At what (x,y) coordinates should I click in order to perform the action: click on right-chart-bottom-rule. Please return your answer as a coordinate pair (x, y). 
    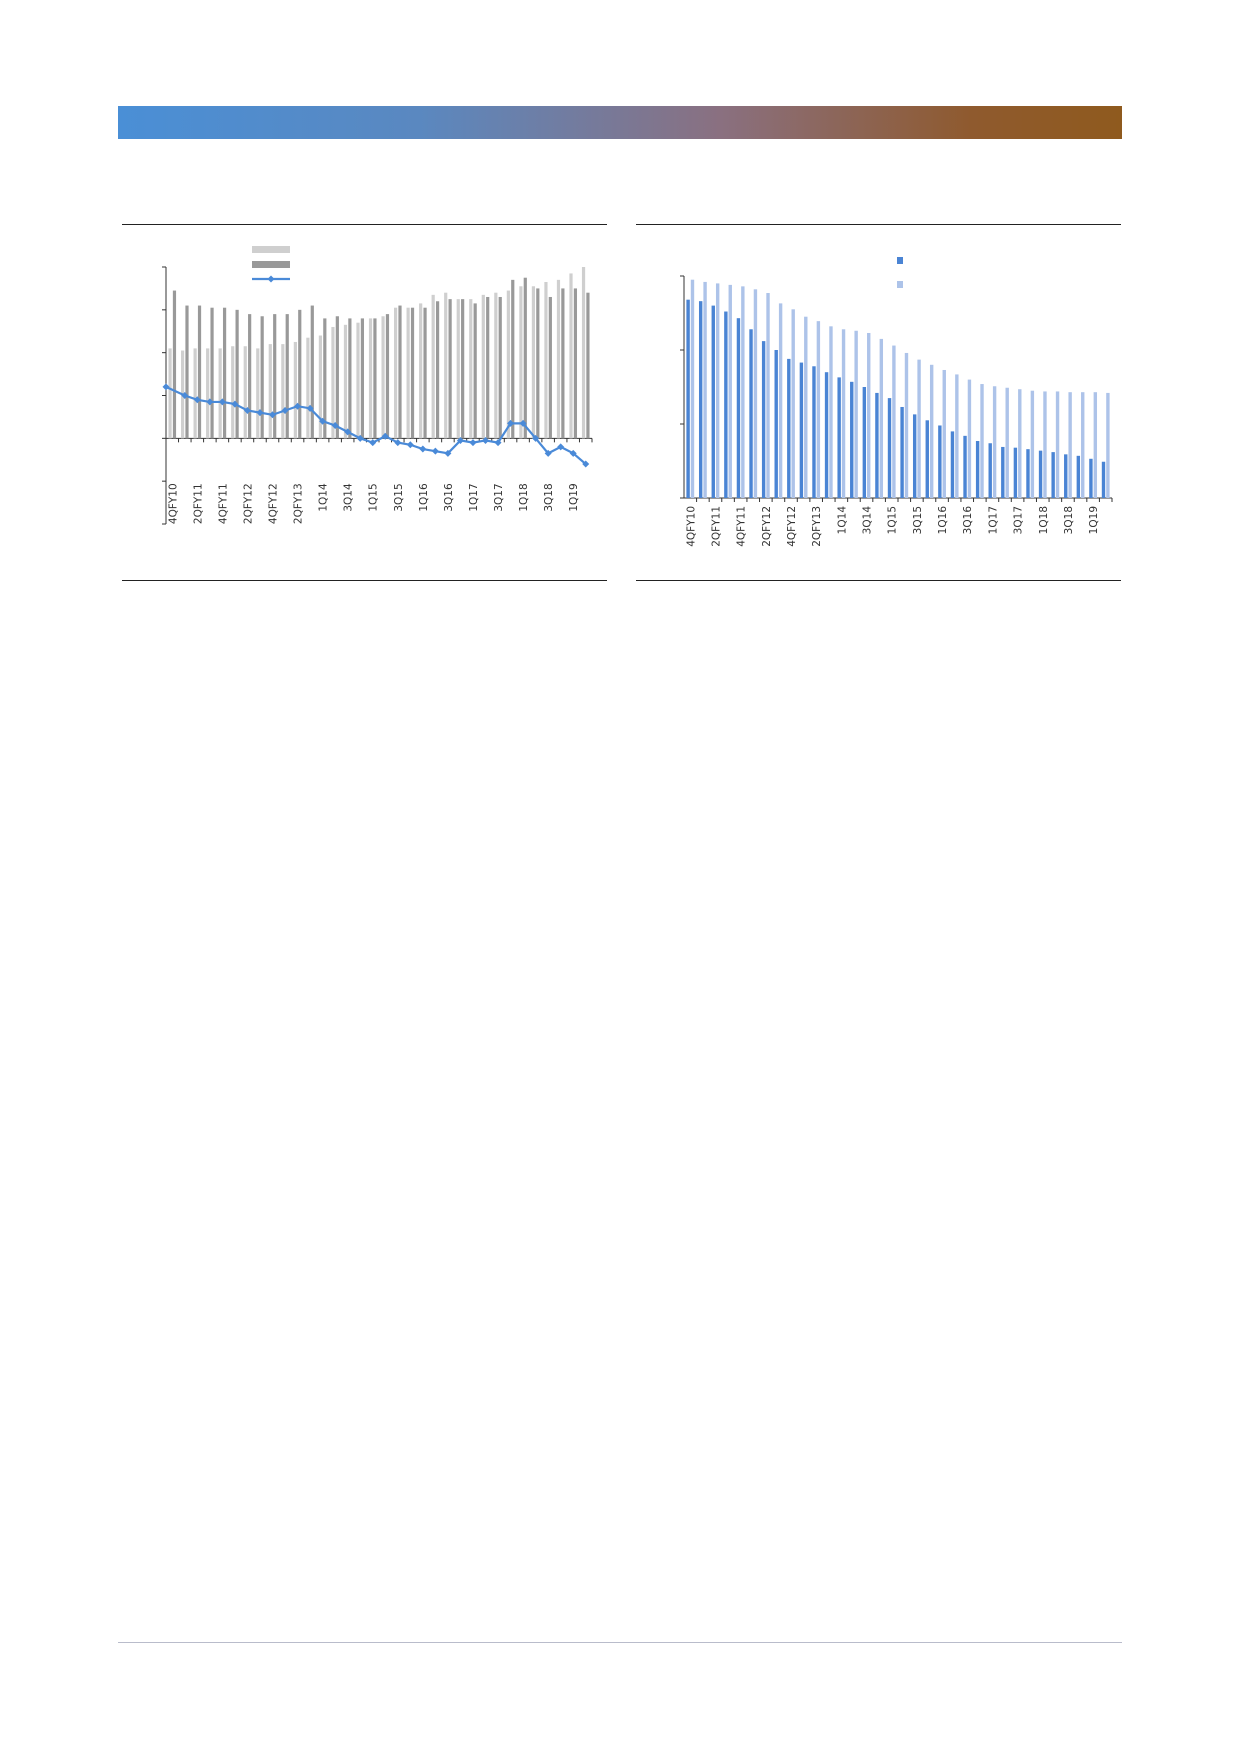
    Looking at the image, I should click on (878, 580).